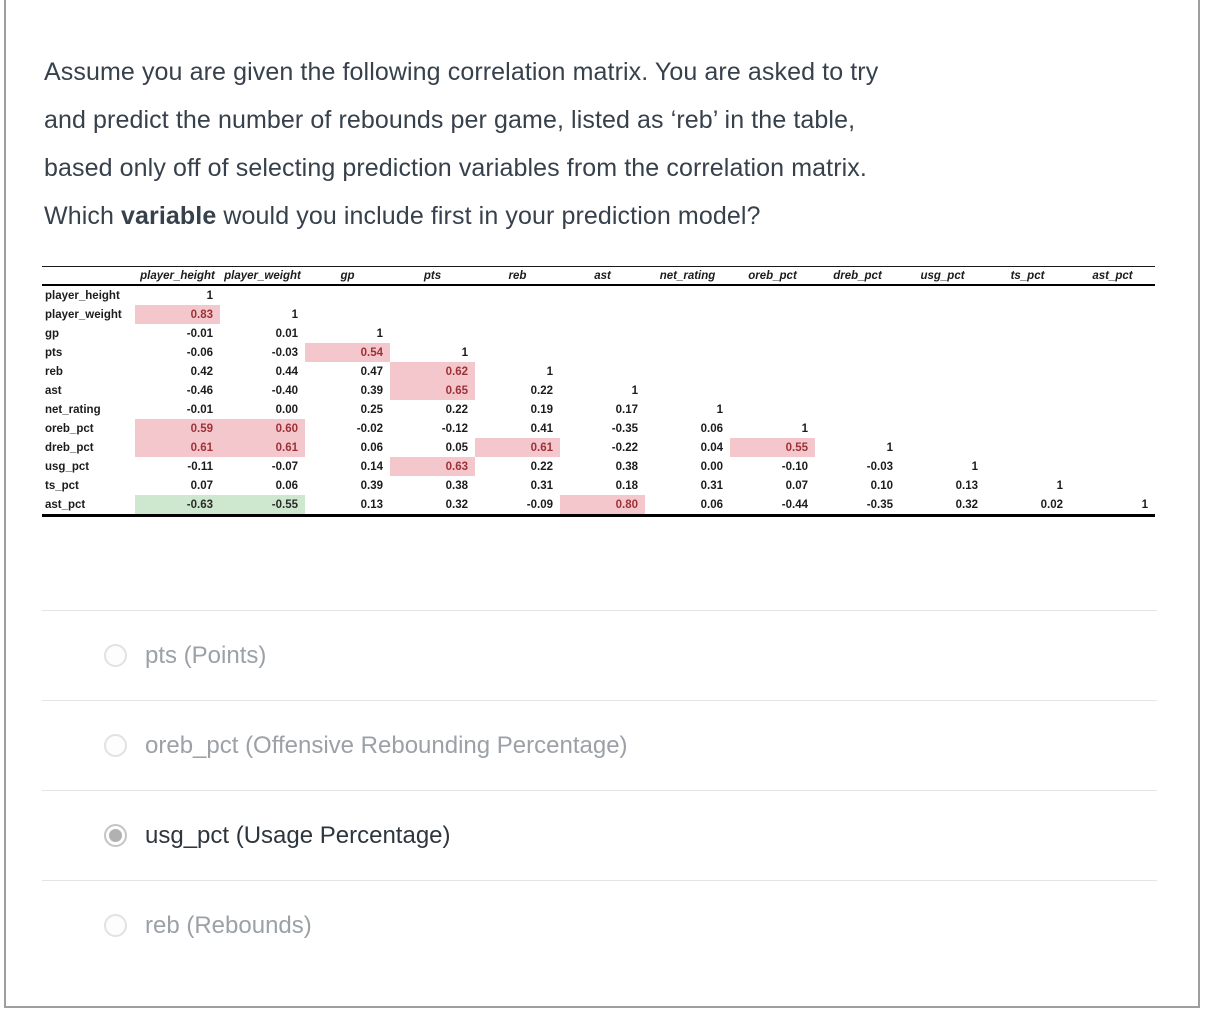  I want to click on matrix-row-label: player_height, so click(82, 295).